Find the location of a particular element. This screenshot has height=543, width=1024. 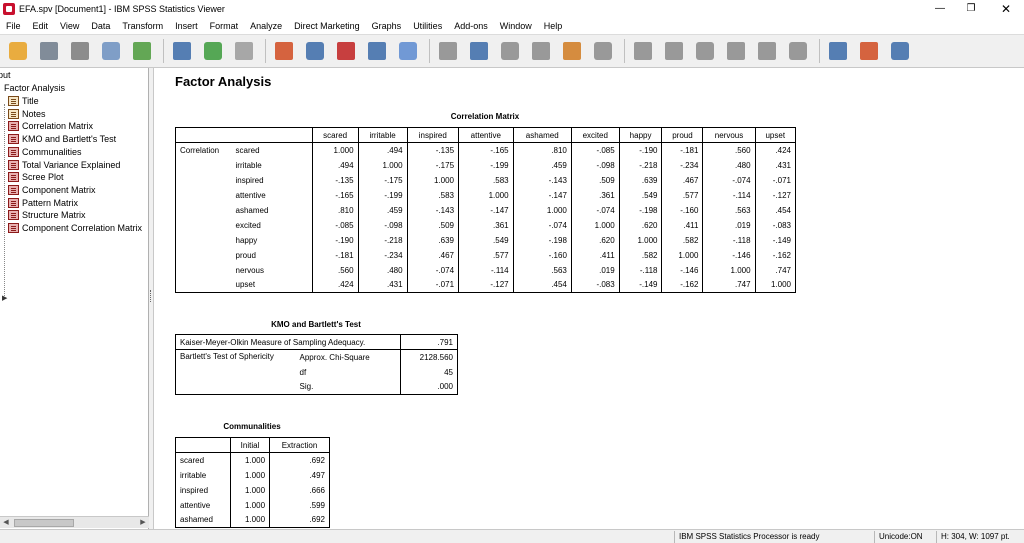

correlation-cell: .747 is located at coordinates (776, 270).